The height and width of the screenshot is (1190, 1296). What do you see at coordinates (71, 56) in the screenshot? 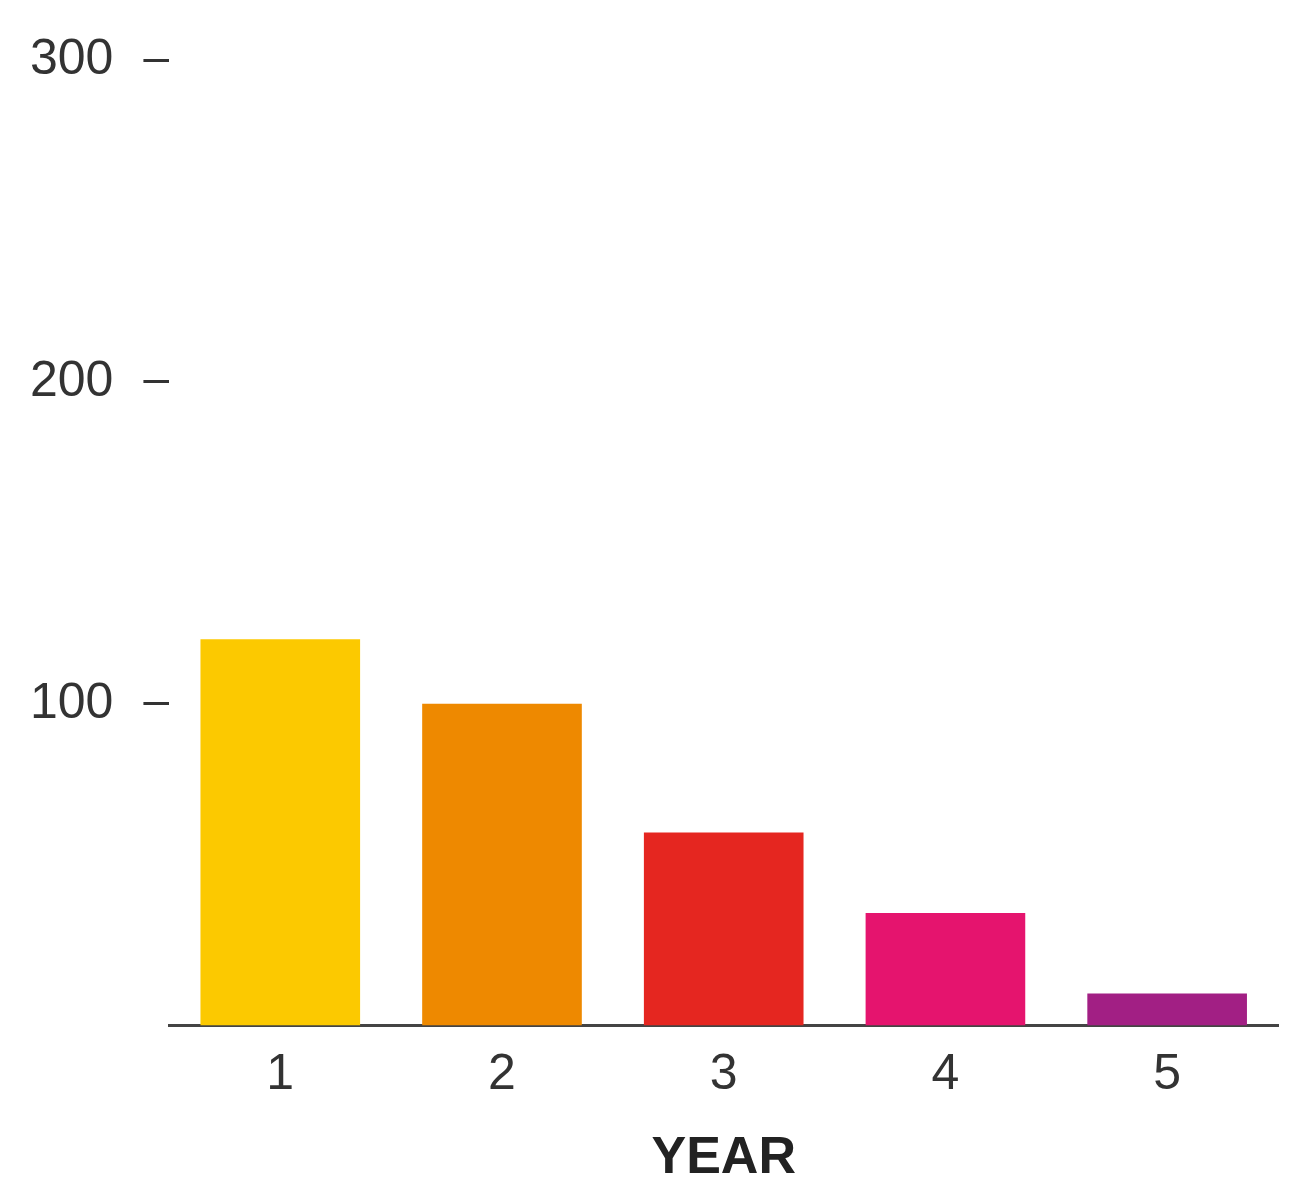
I see `y-tick-label: 300` at bounding box center [71, 56].